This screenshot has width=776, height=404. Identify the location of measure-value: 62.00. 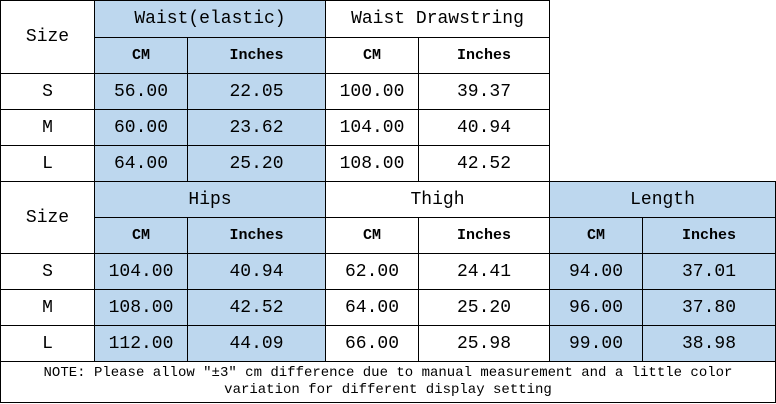
(372, 271).